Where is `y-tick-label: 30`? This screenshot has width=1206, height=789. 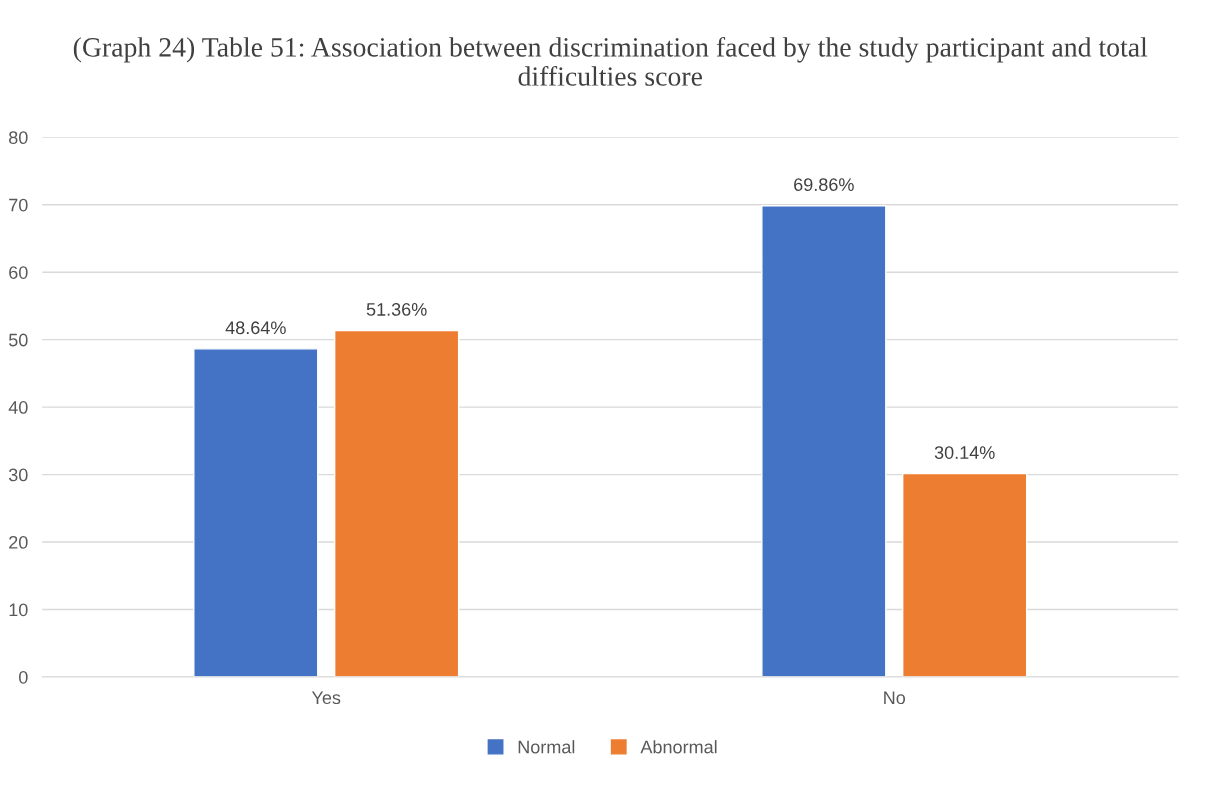
y-tick-label: 30 is located at coordinates (18, 475).